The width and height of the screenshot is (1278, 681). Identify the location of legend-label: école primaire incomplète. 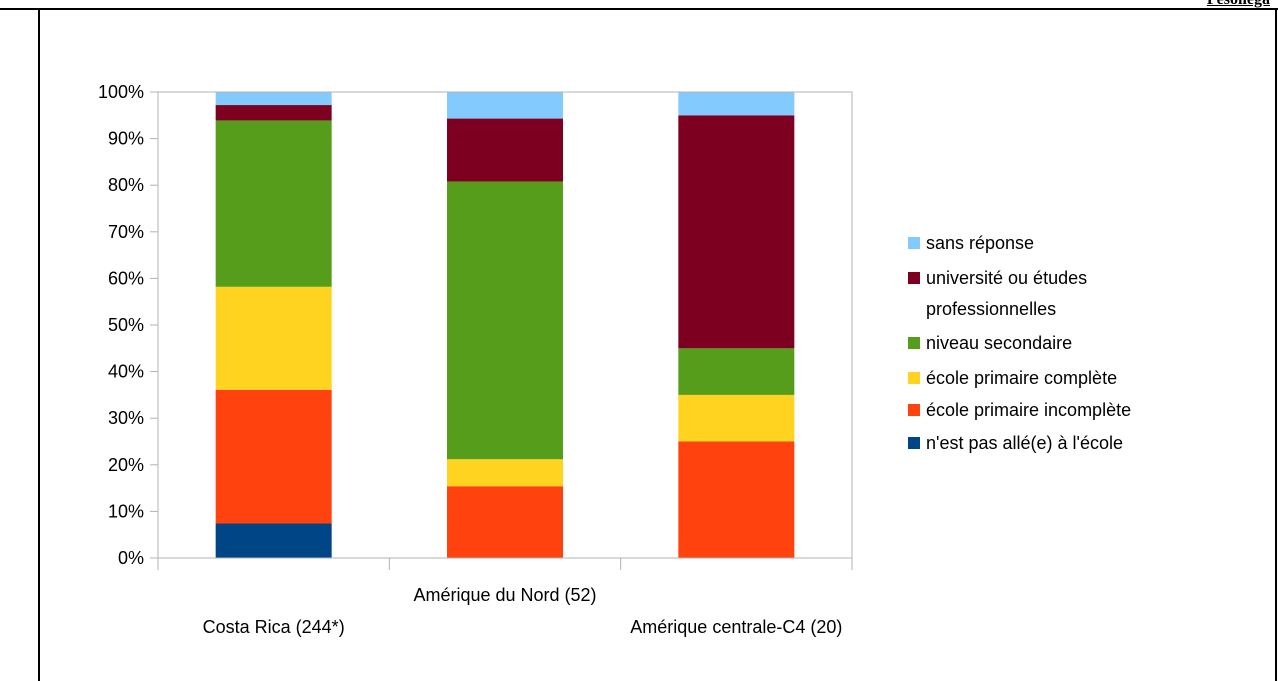
(1028, 410).